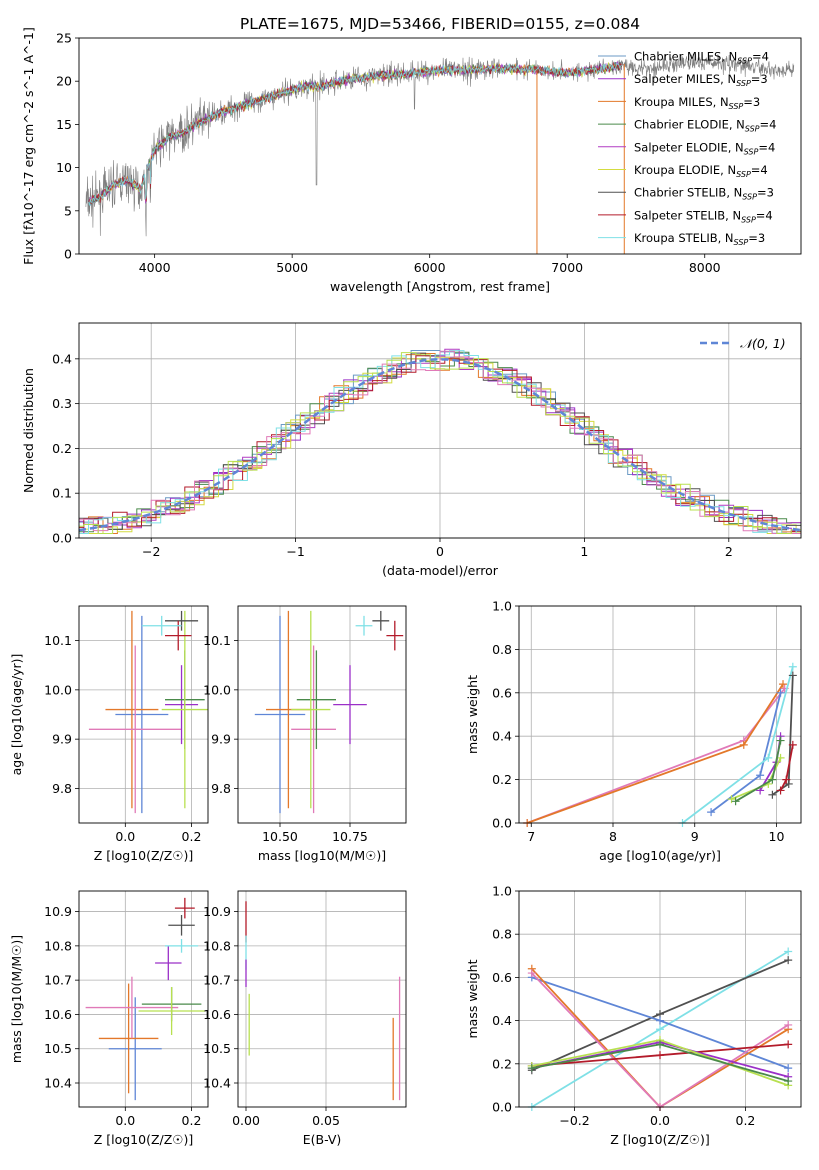 This screenshot has width=819, height=1170. What do you see at coordinates (687, 215) in the screenshot?
I see `legend-label: Salpeter STELIB, N` at bounding box center [687, 215].